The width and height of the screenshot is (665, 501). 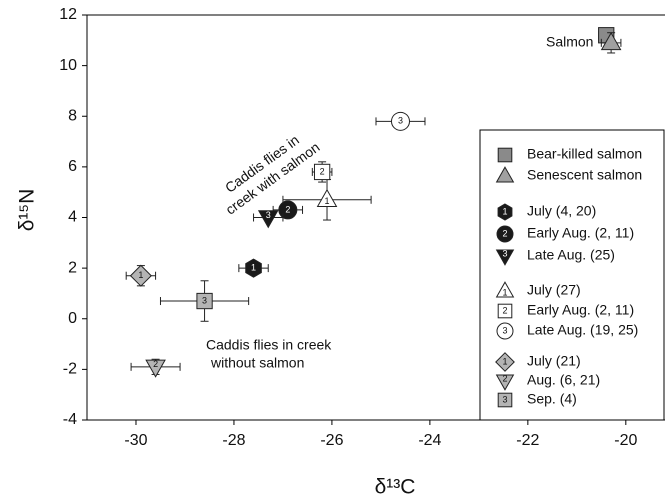 What do you see at coordinates (72, 217) in the screenshot?
I see `y-tick-label: 4` at bounding box center [72, 217].